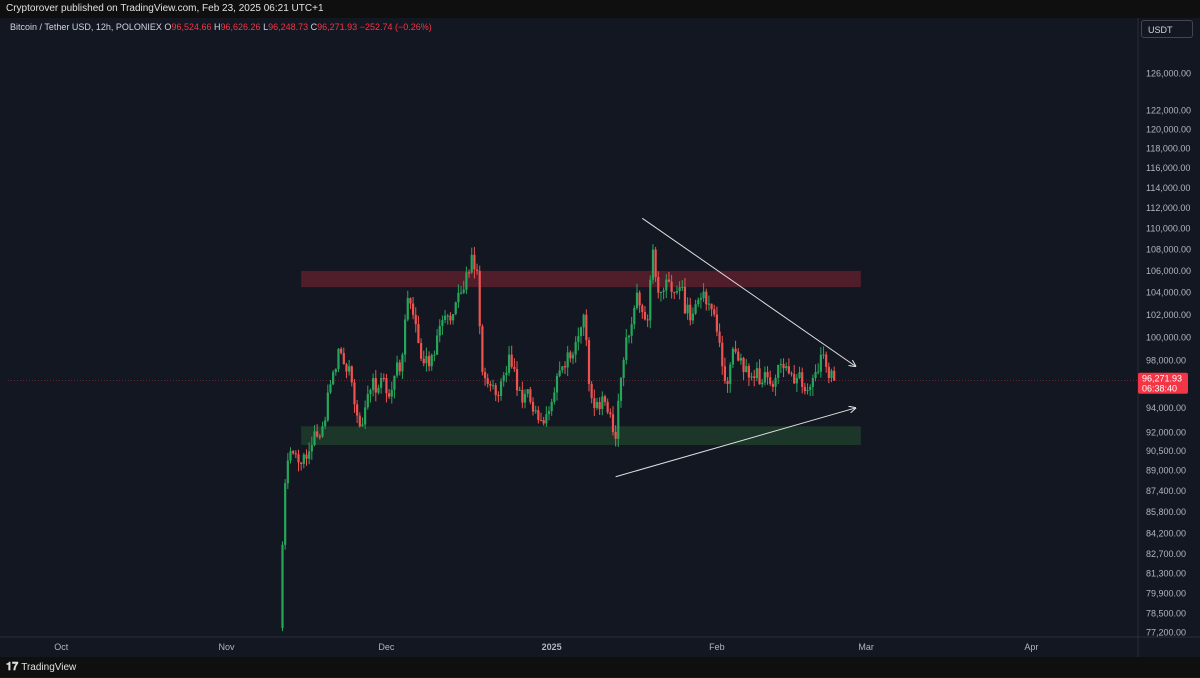 The width and height of the screenshot is (1200, 678). I want to click on resistance-zone, so click(581, 279).